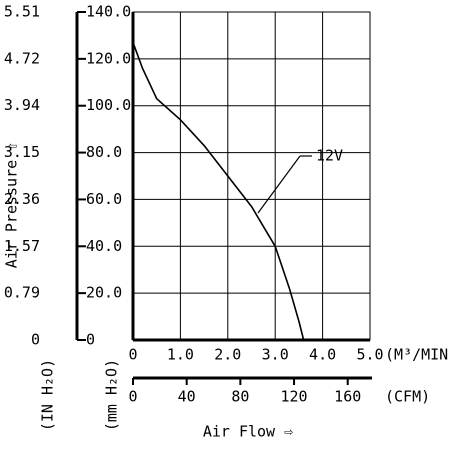 This screenshot has height=450, width=451. What do you see at coordinates (35, 340) in the screenshot?
I see `y2-tick-label: 0` at bounding box center [35, 340].